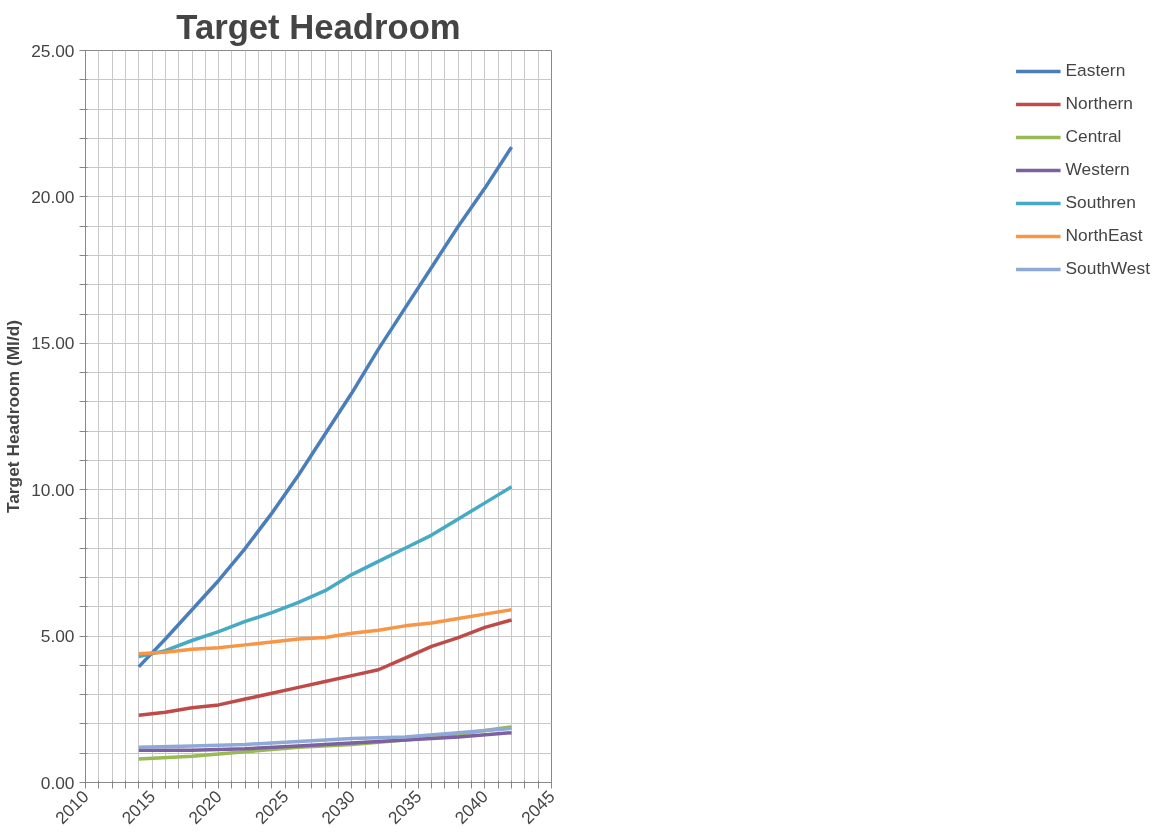  I want to click on legend-label: Southren, so click(1100, 202).